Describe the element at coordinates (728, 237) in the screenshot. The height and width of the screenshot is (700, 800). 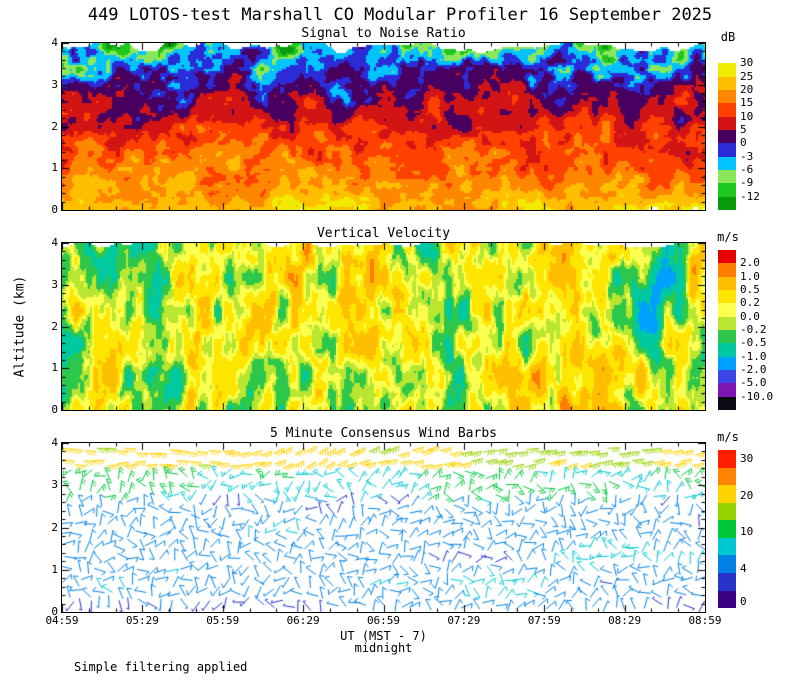
I see `vv-colorbar-units: m/s` at that location.